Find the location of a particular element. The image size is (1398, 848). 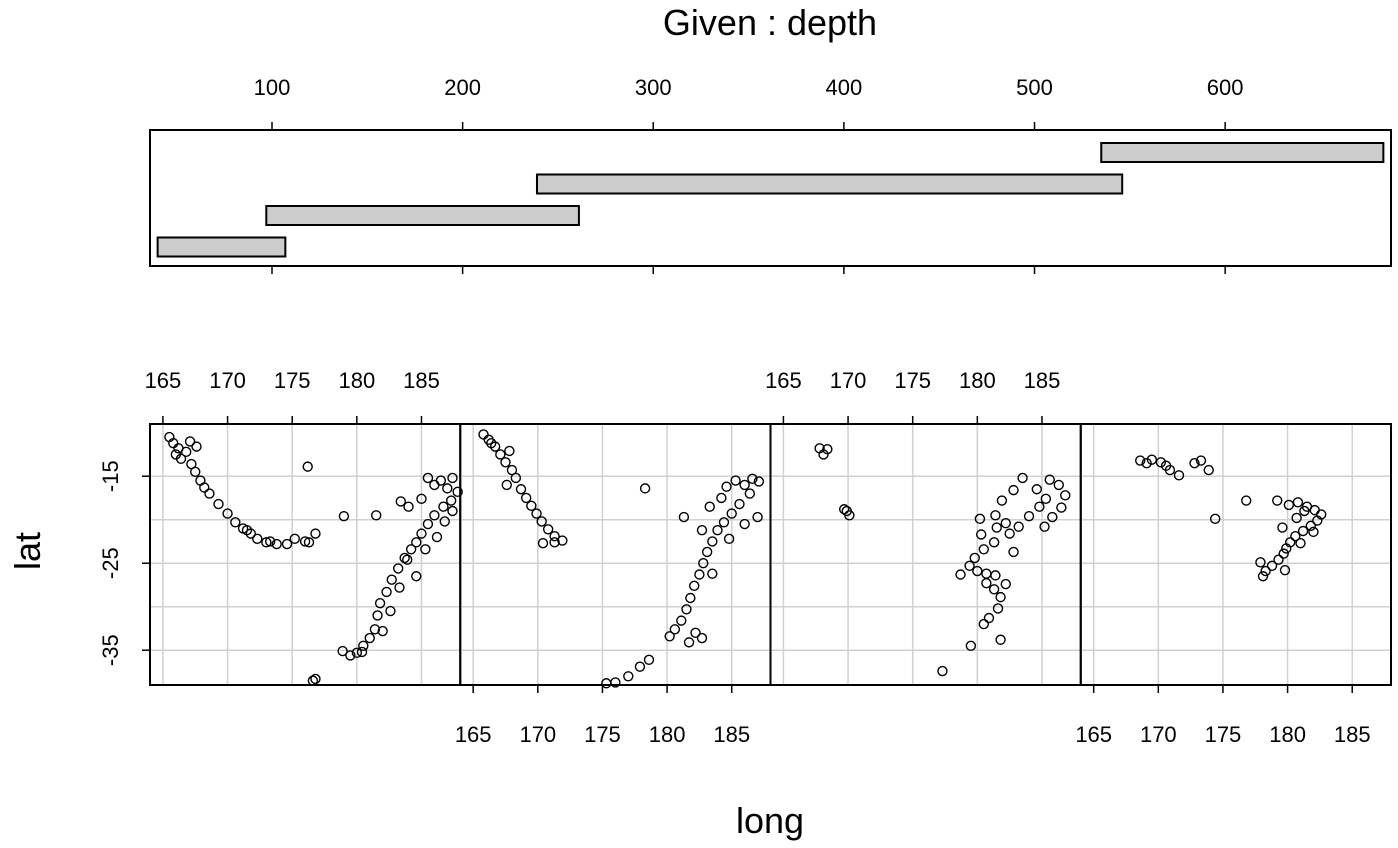

chart-title: Given : depth is located at coordinates (770, 22).